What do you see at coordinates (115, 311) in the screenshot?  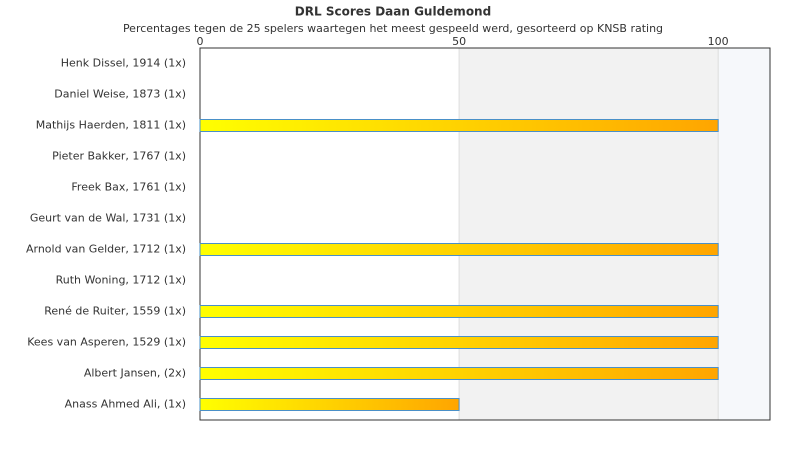 I see `y-tick-label: René de Ruiter, 1559 (1x)` at bounding box center [115, 311].